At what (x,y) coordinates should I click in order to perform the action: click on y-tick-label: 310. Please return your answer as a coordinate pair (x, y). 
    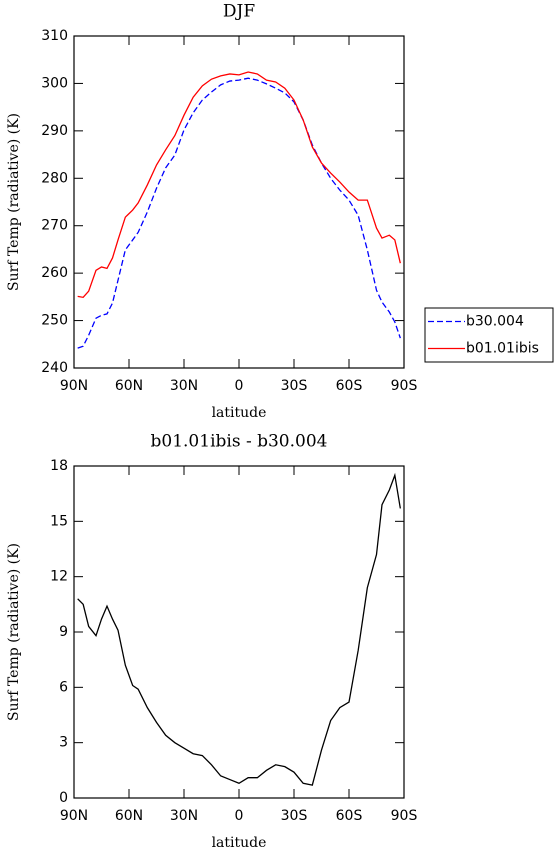
    Looking at the image, I should click on (54, 36).